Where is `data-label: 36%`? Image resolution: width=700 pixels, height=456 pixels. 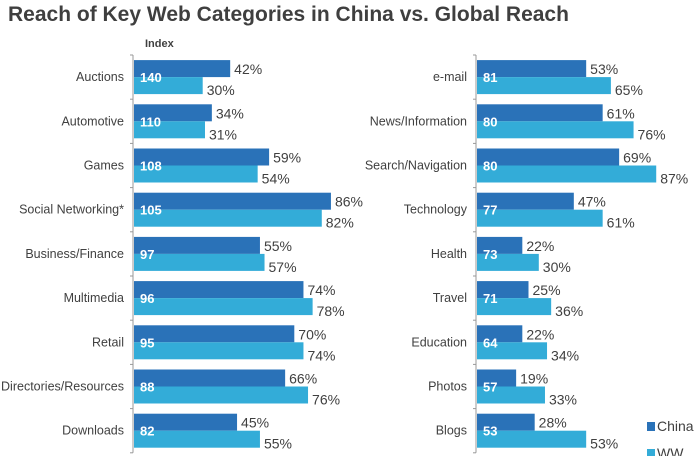
data-label: 36% is located at coordinates (569, 311).